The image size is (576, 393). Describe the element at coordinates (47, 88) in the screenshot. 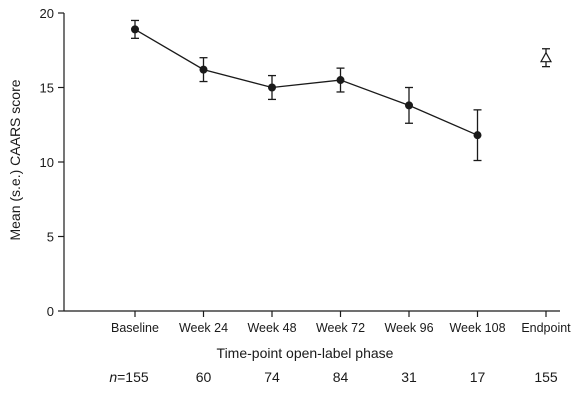

I see `y-tick-label: 15` at that location.